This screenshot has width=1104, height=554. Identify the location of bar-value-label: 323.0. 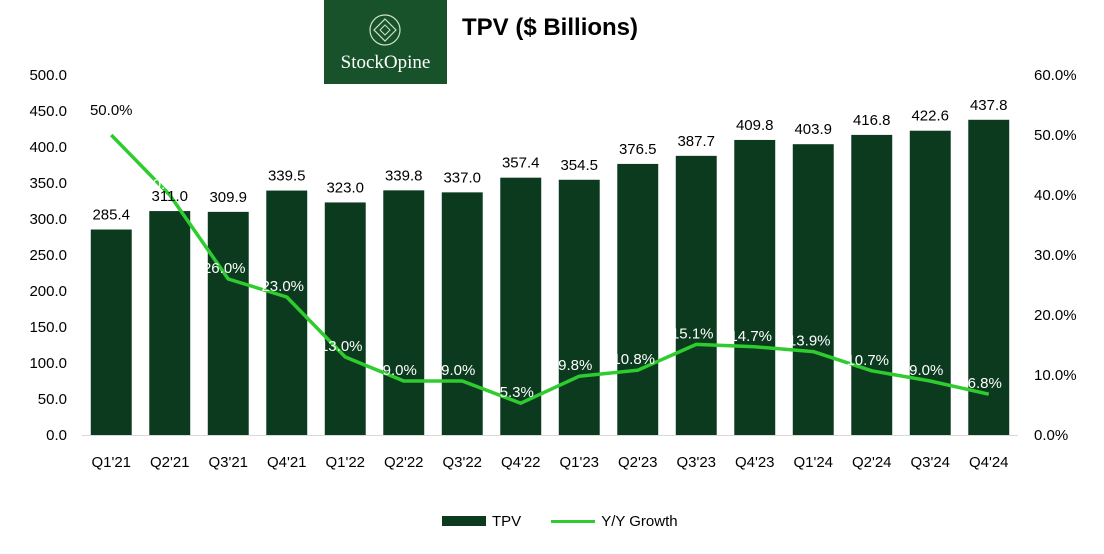
(345, 187).